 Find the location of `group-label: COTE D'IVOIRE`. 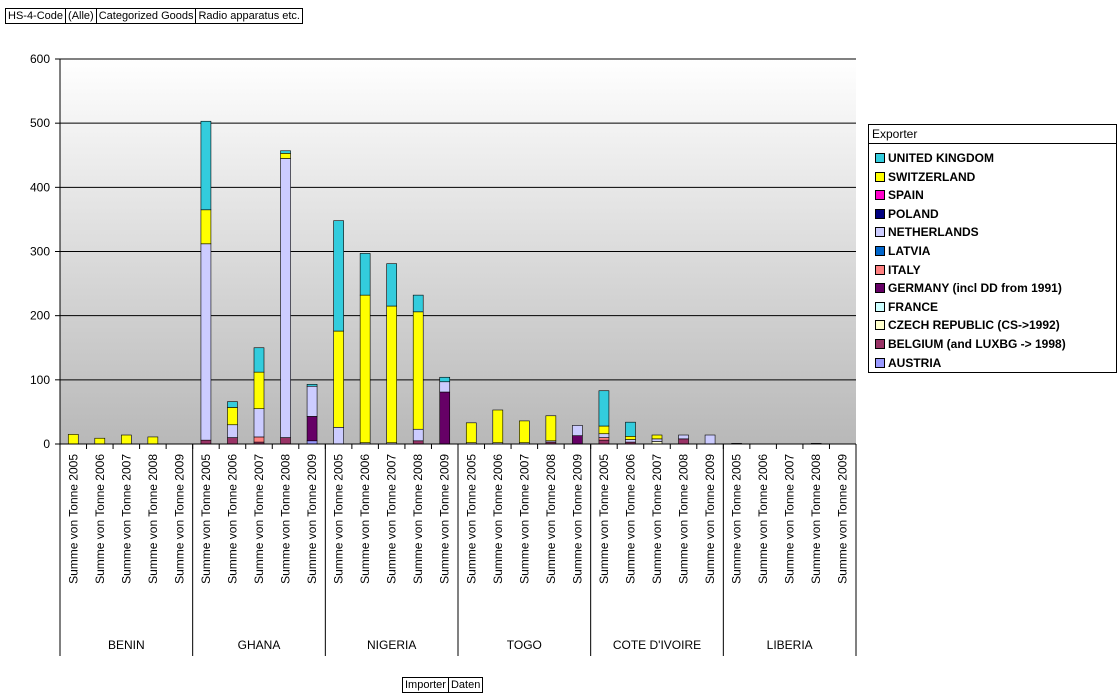

group-label: COTE D'IVOIRE is located at coordinates (657, 645).